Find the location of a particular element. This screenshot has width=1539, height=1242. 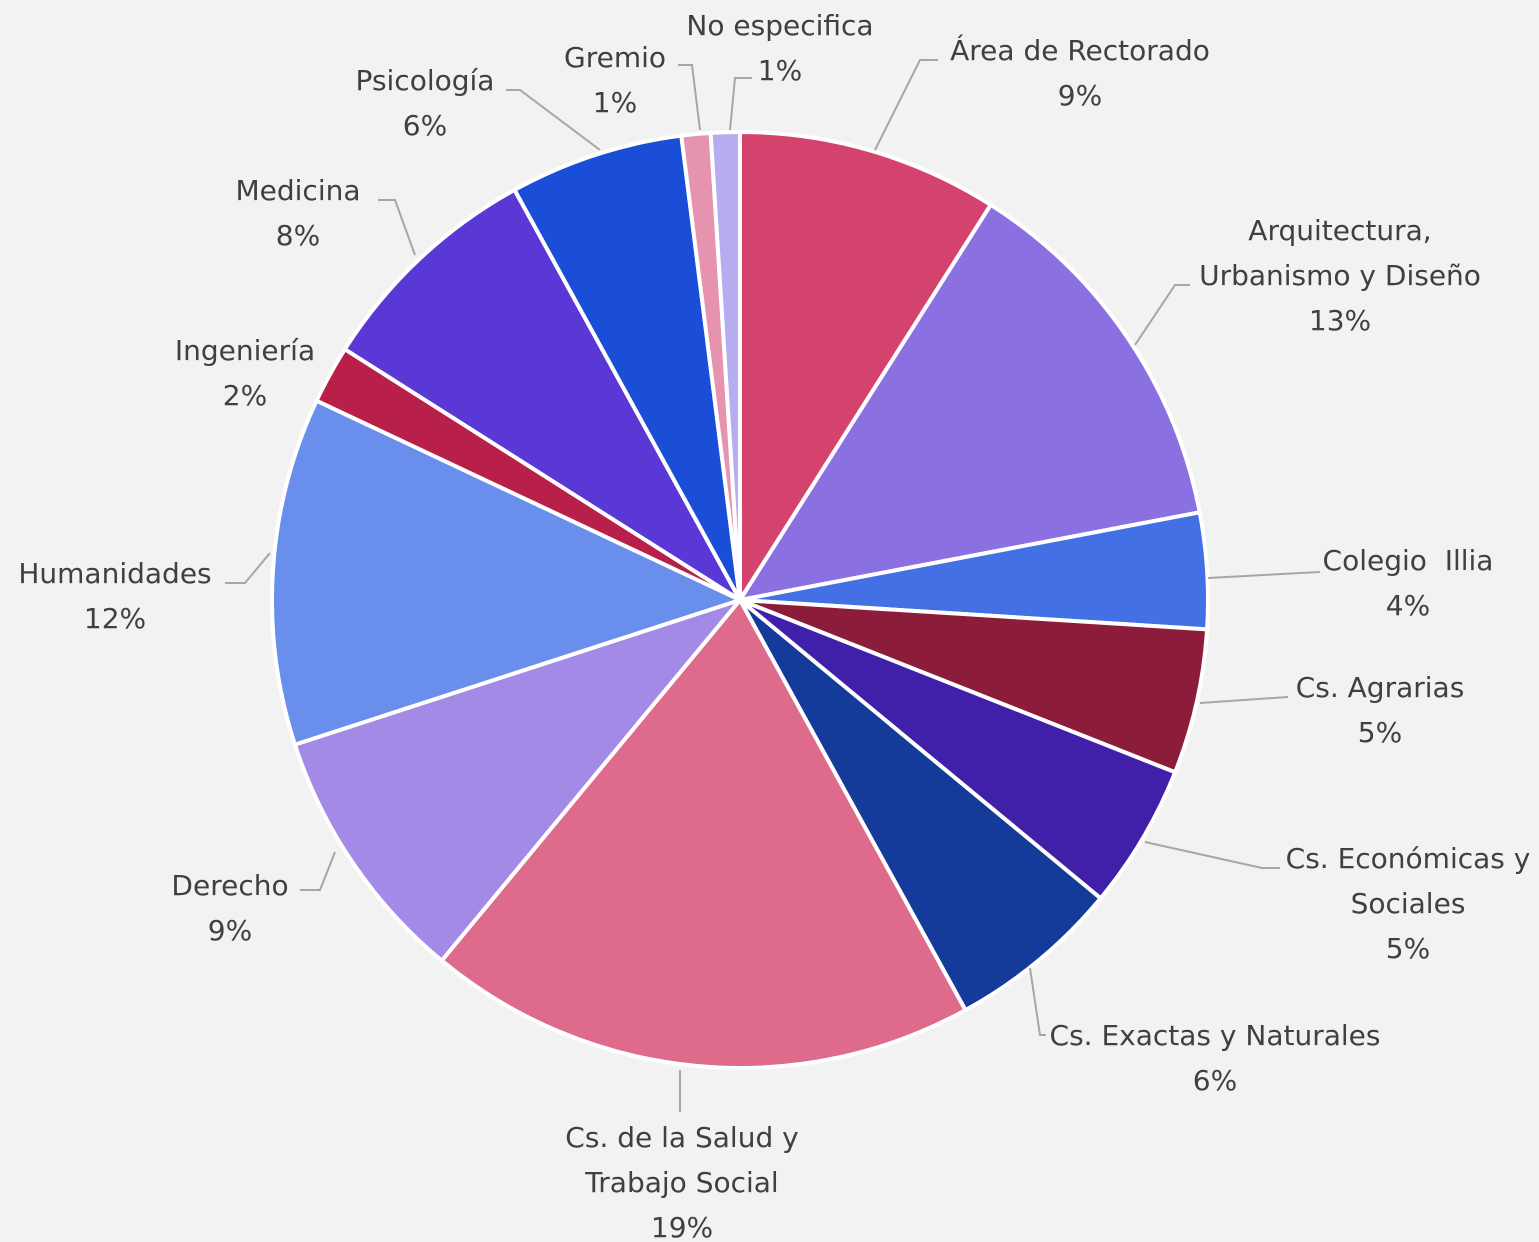

slice-label: Cs. Económicas y Sociales 5% is located at coordinates (1408, 903).